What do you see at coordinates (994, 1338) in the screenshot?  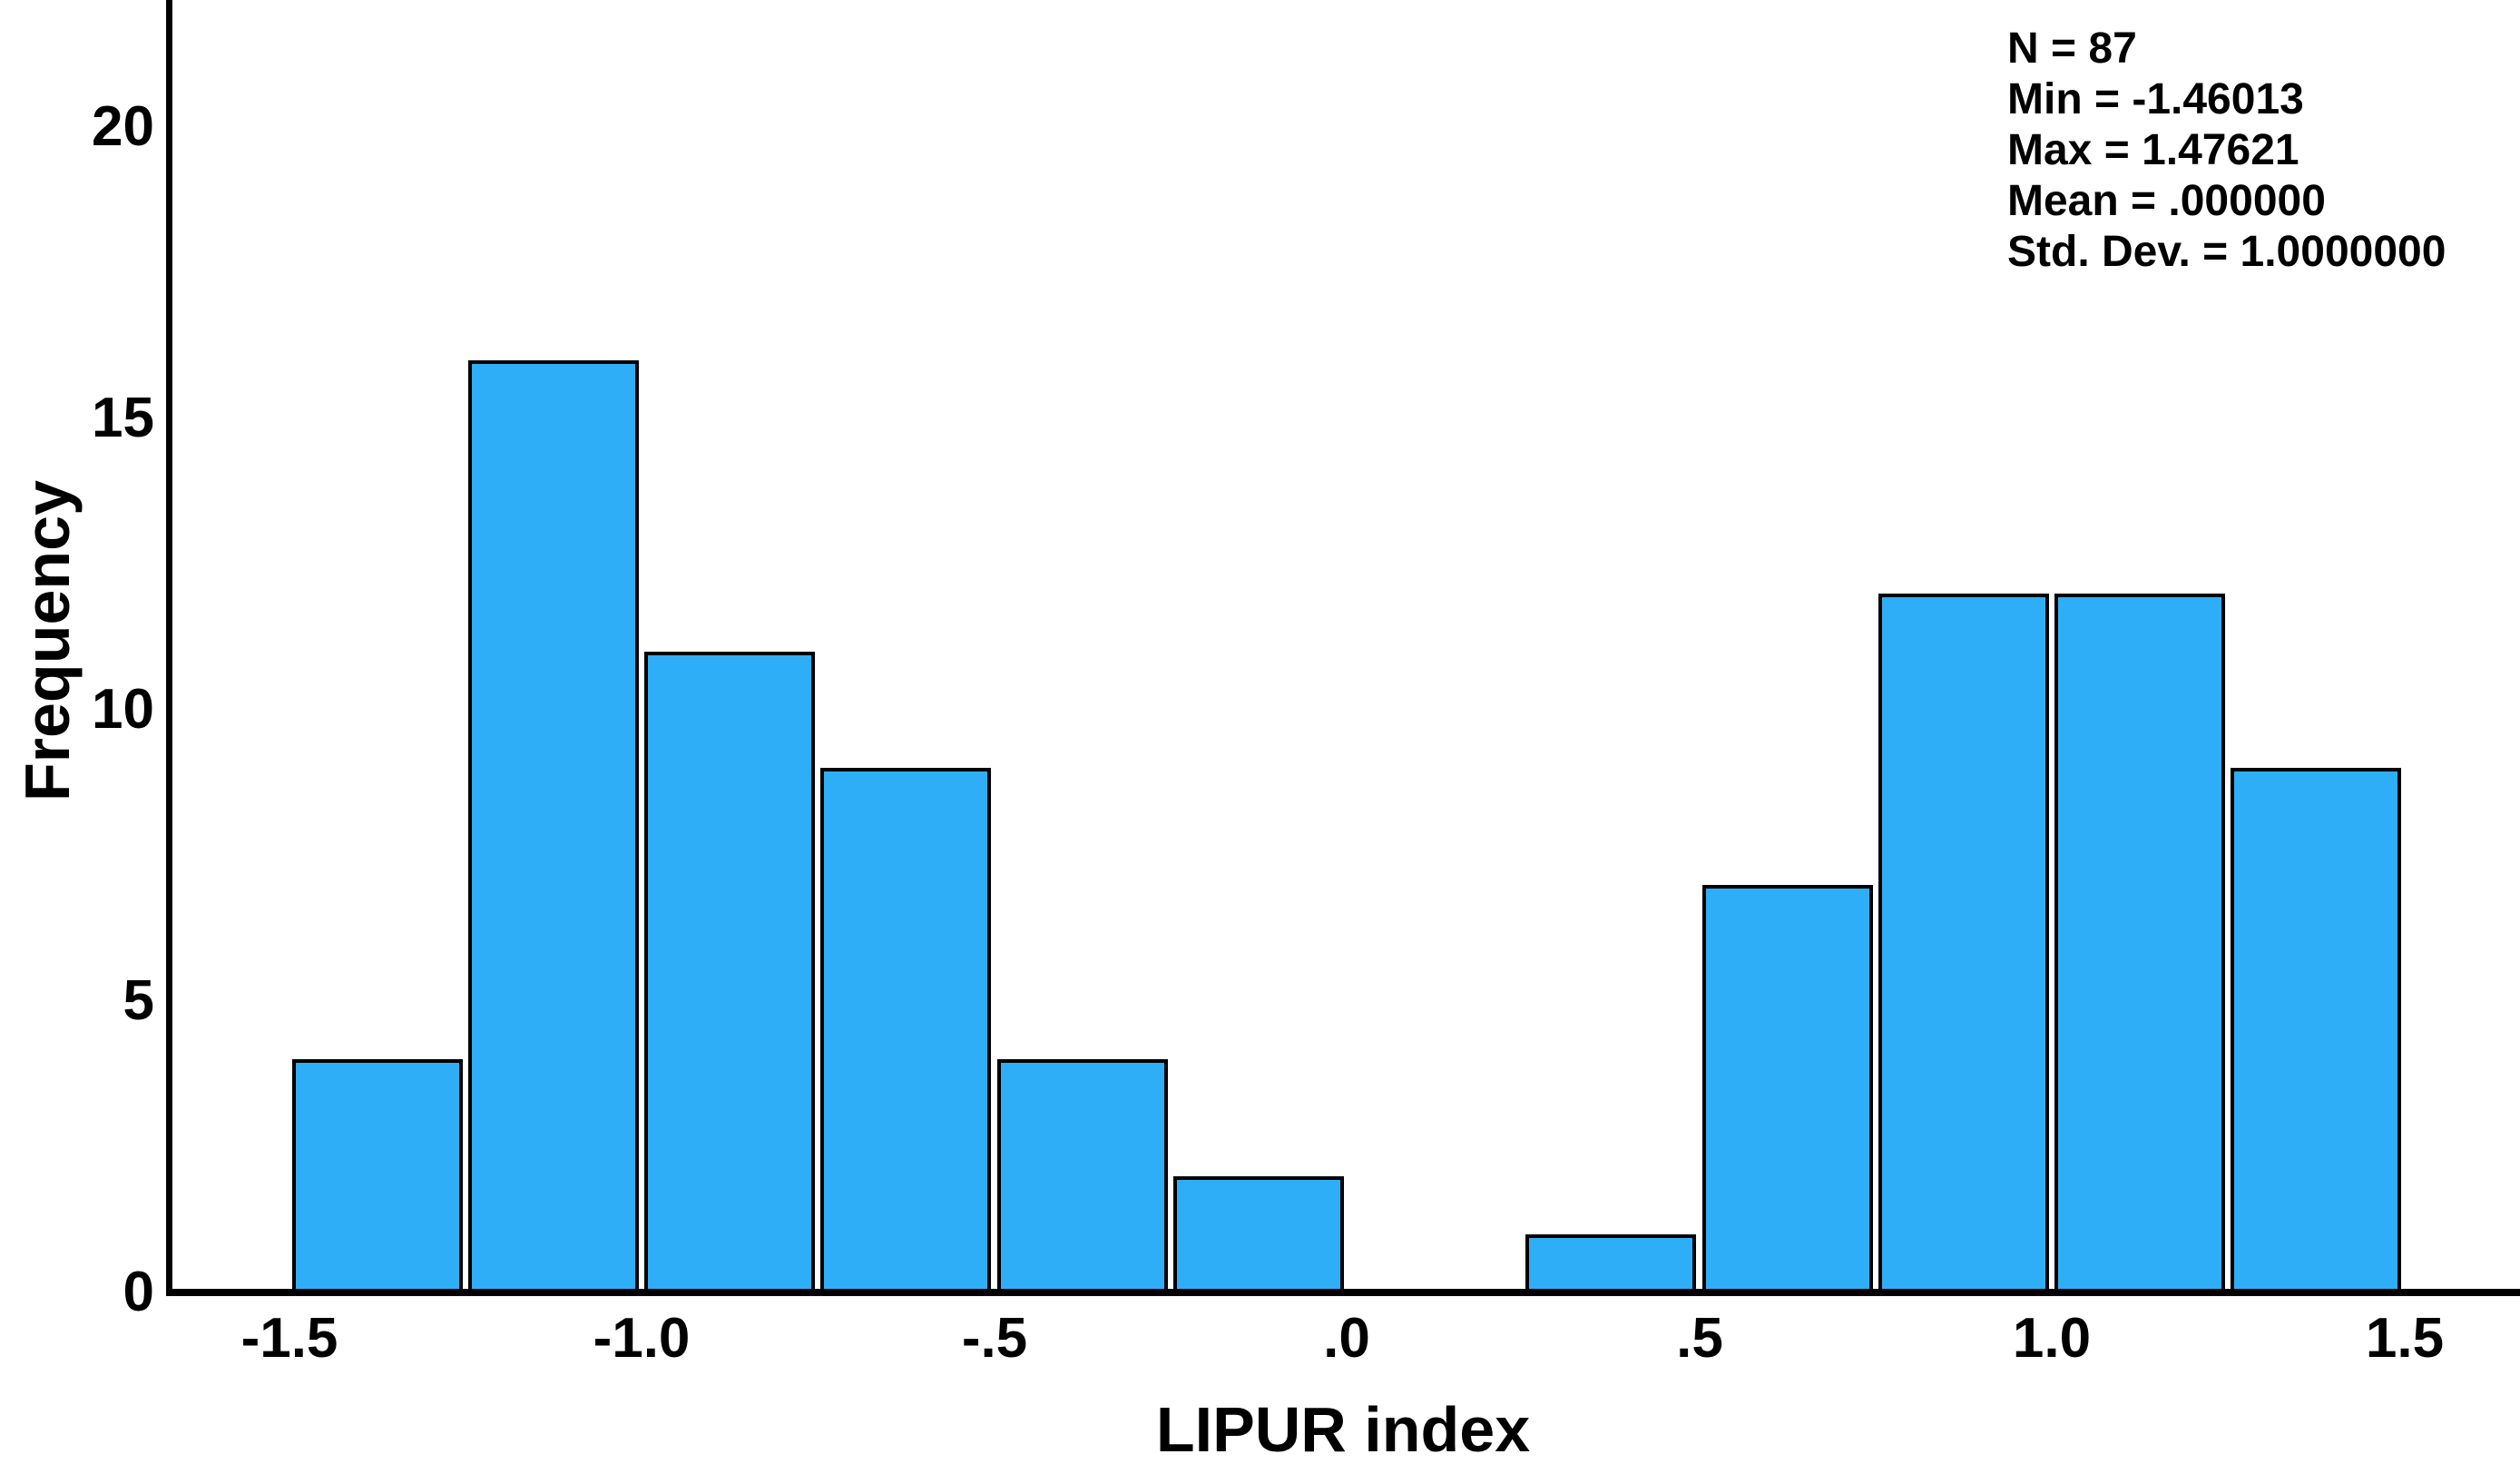 I see `x-tick-label: -.5` at bounding box center [994, 1338].